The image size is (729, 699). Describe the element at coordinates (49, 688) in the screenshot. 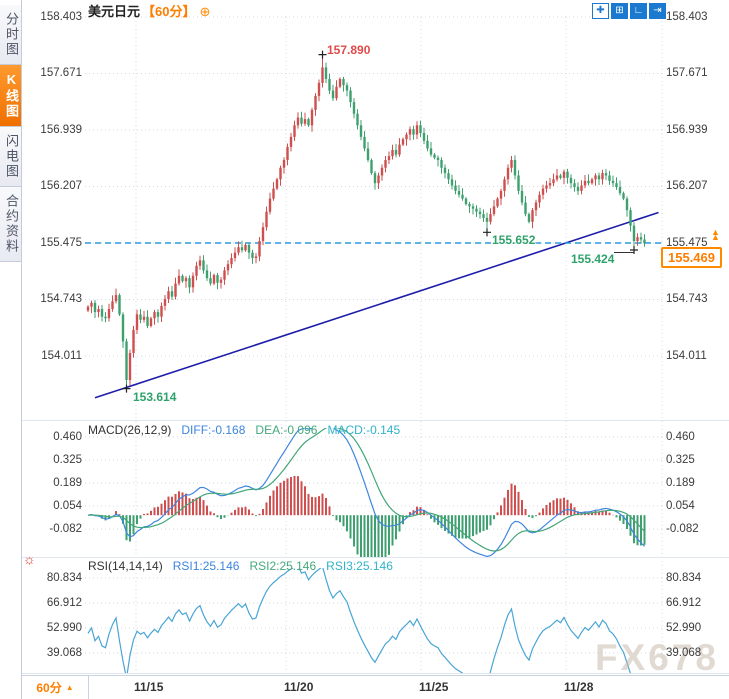

I see `interval-value: 60分` at that location.